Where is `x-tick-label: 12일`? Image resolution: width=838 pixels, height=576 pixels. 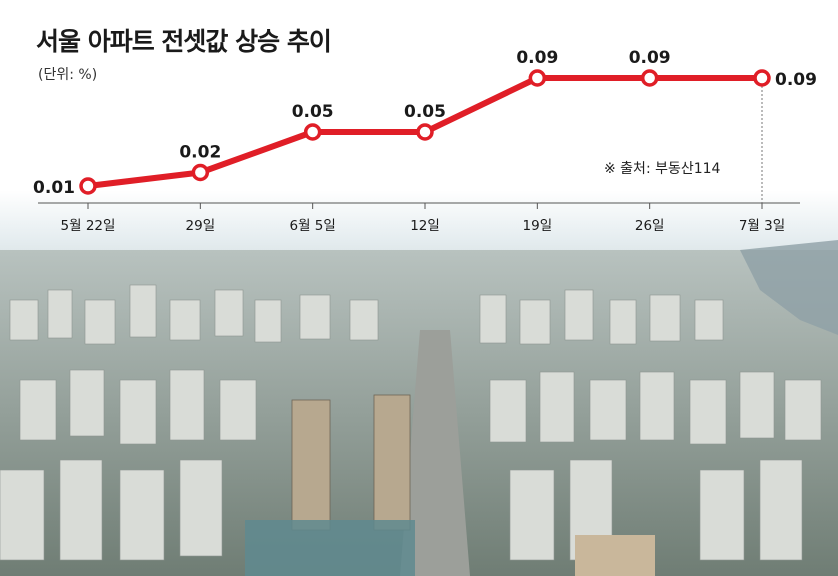
x-tick-label: 12일 is located at coordinates (425, 226).